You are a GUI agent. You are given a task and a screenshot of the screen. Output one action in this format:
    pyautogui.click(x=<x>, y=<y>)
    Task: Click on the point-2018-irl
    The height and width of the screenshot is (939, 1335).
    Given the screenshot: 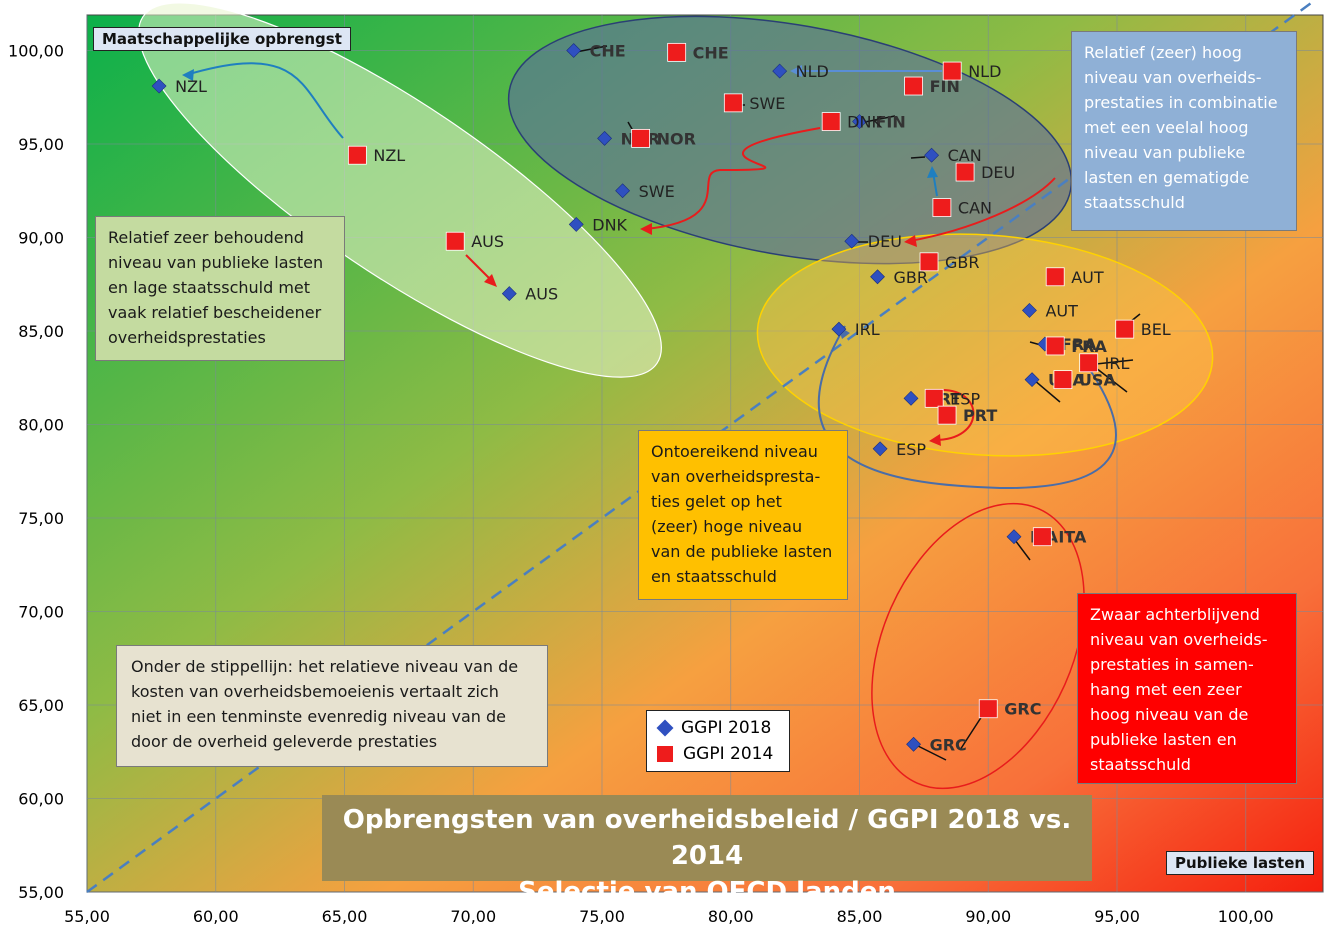 What is the action you would take?
    pyautogui.click(x=839, y=329)
    